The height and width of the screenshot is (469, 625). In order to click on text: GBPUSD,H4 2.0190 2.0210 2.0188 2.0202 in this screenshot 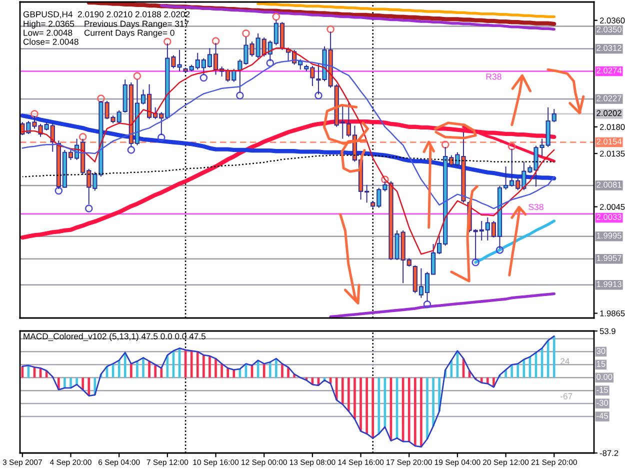, I will do `click(106, 14)`.